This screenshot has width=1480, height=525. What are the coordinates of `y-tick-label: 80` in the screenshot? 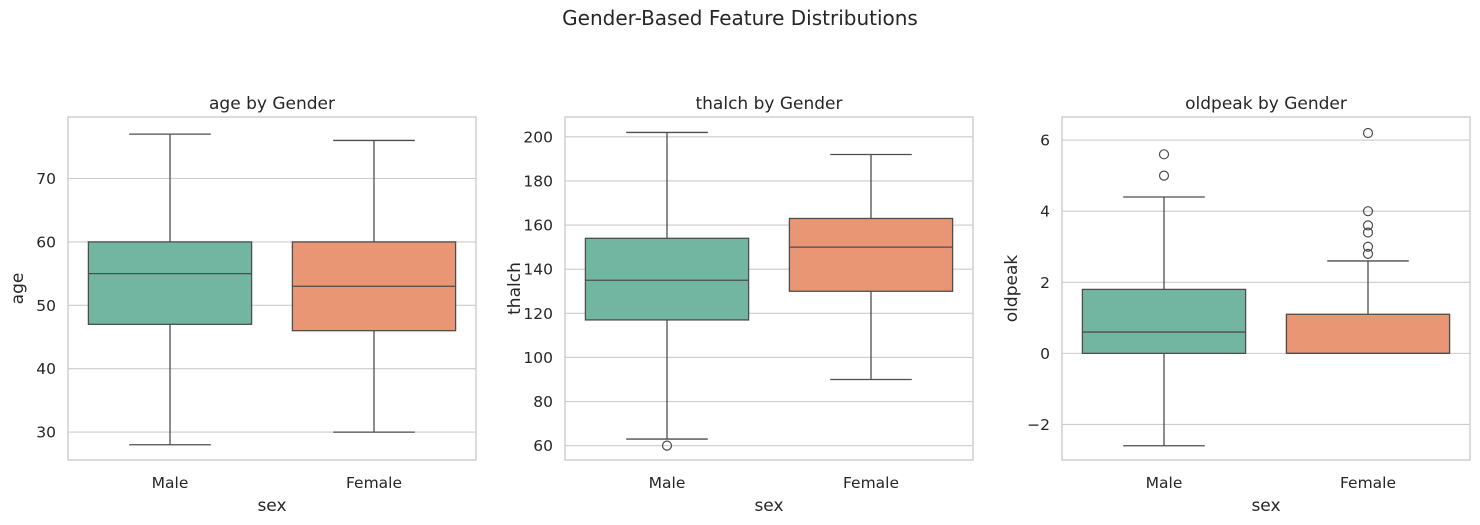 It's located at (543, 402).